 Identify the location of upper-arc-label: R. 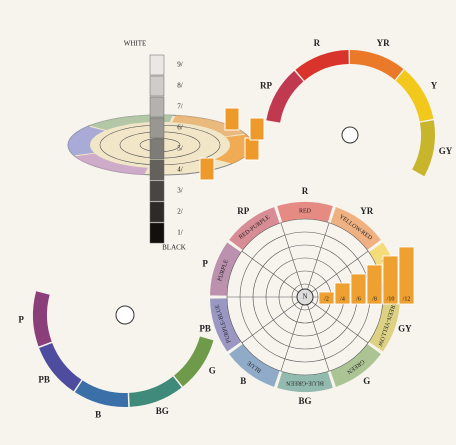
(317, 43).